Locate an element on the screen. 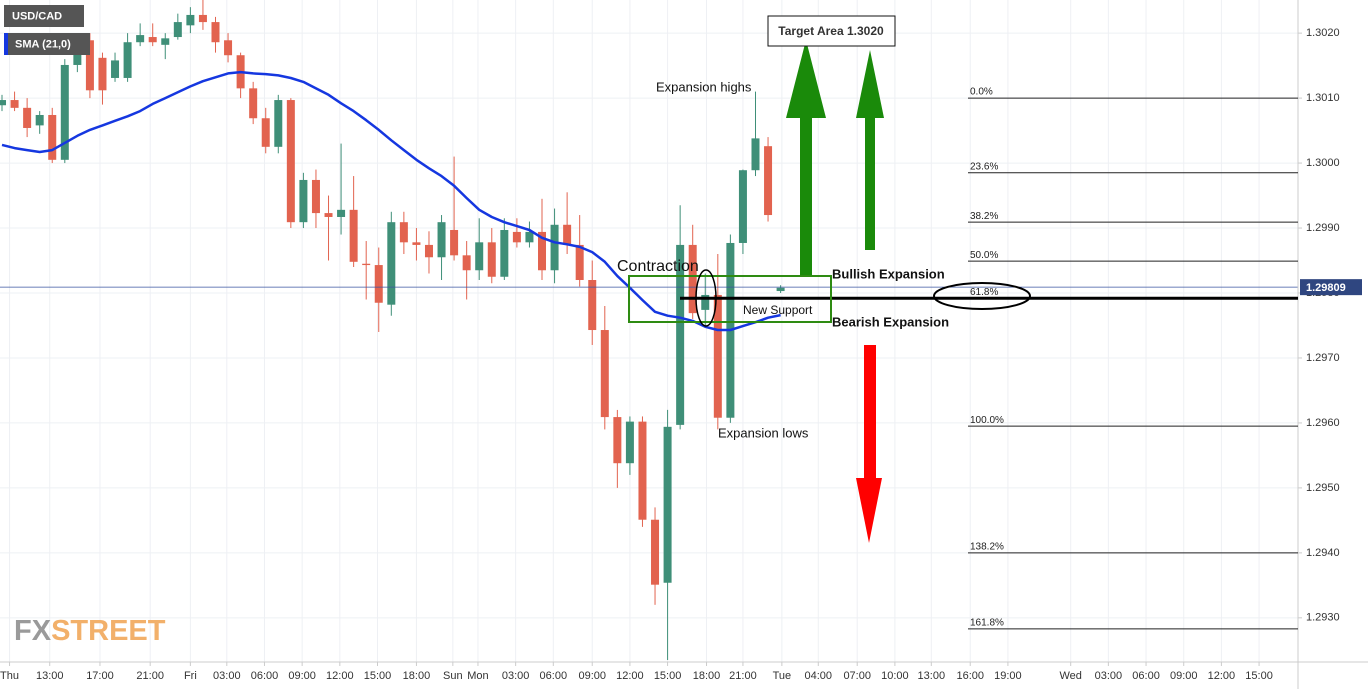 Image resolution: width=1368 pixels, height=689 pixels. y-tick-label: 1.2960 is located at coordinates (1323, 423).